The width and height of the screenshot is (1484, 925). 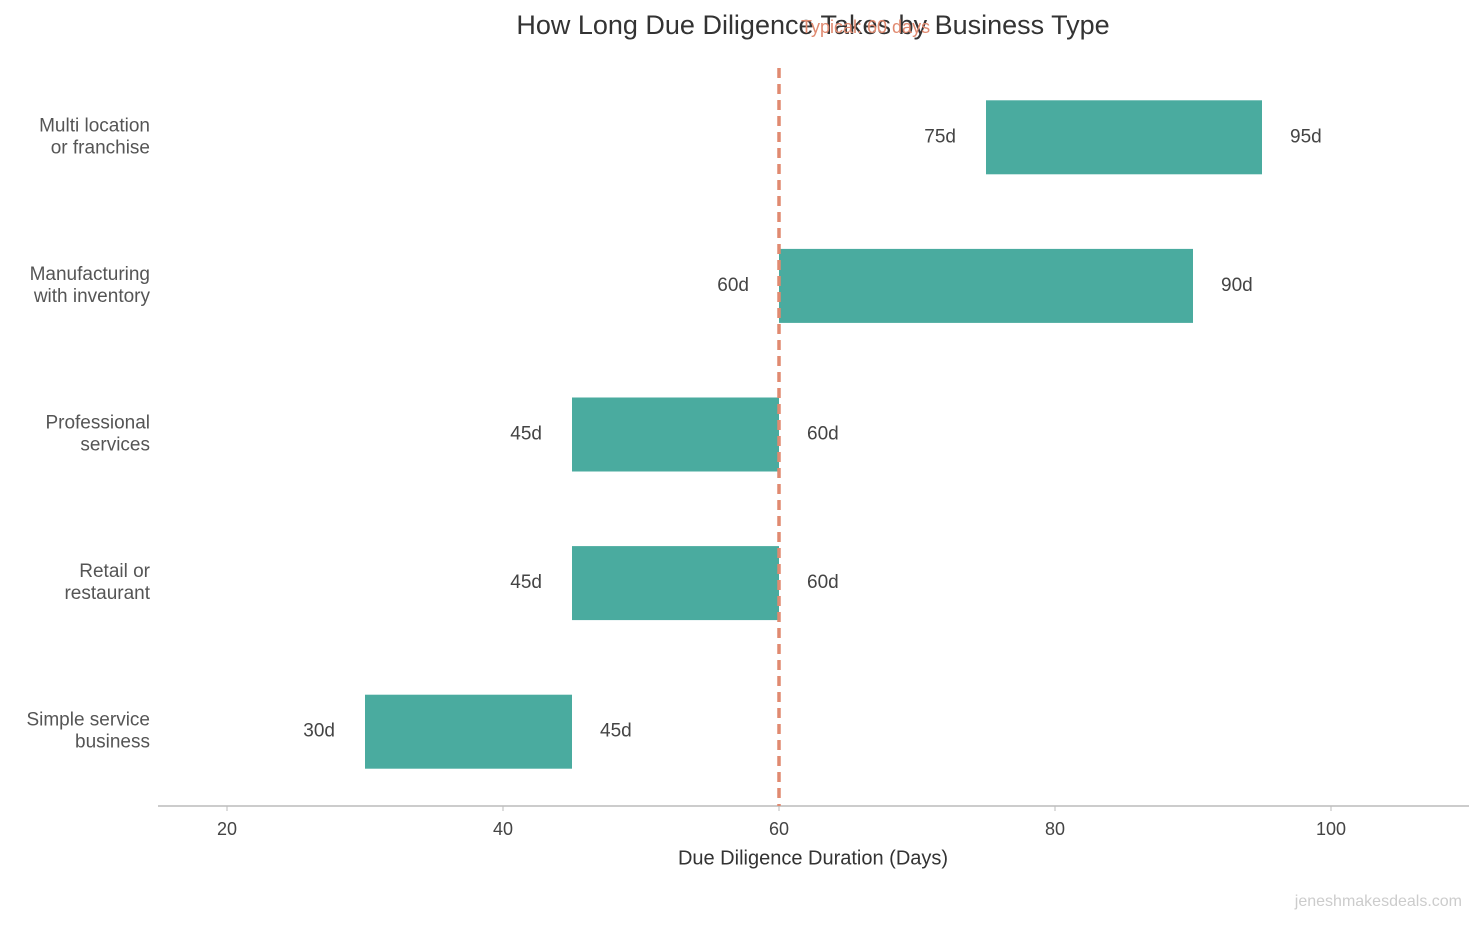 I want to click on y-tick-label: Professional services, so click(x=97, y=434).